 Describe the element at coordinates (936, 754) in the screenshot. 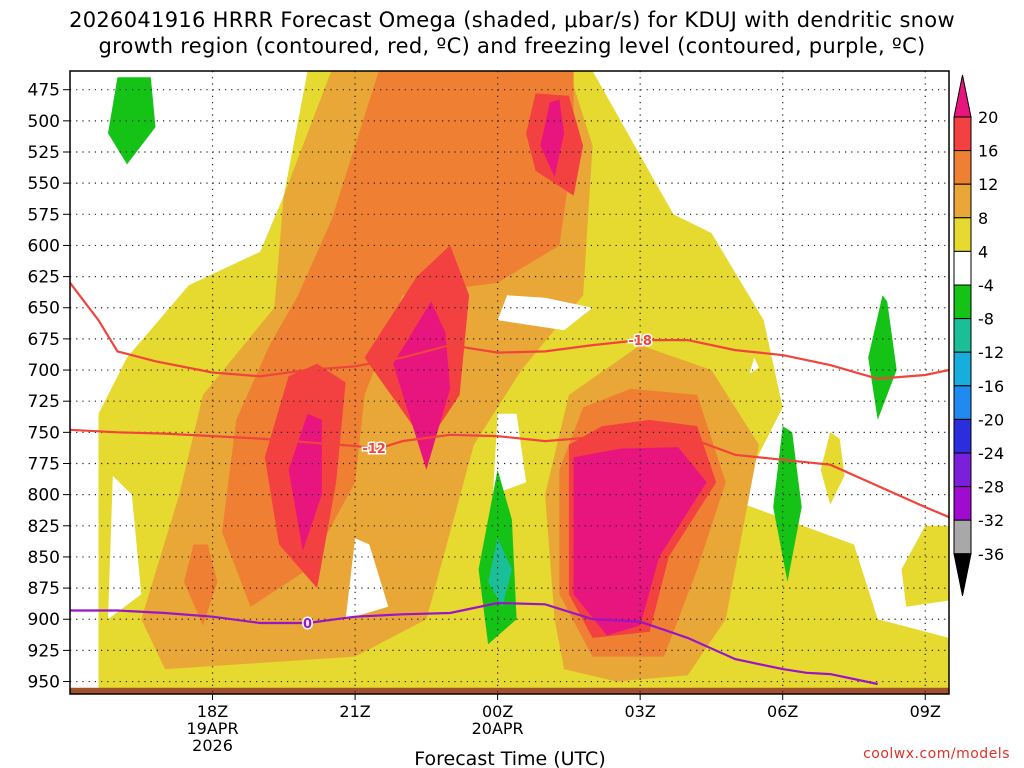

I see `credit-text: coolwx.com/models` at that location.